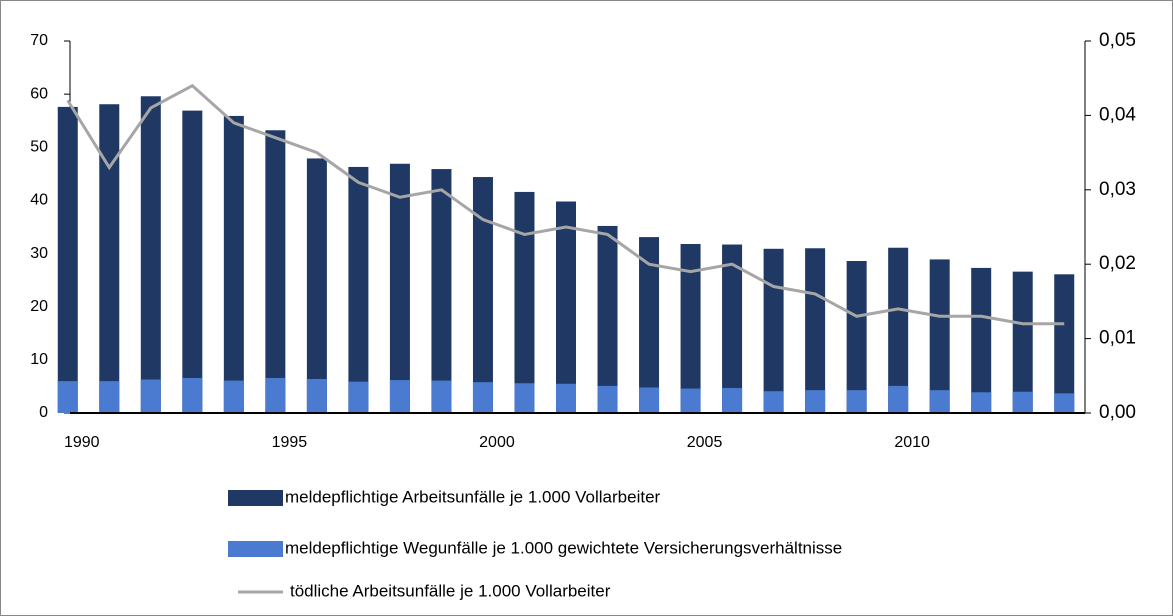 The width and height of the screenshot is (1173, 616). I want to click on x-tick-label: 2010, so click(912, 442).